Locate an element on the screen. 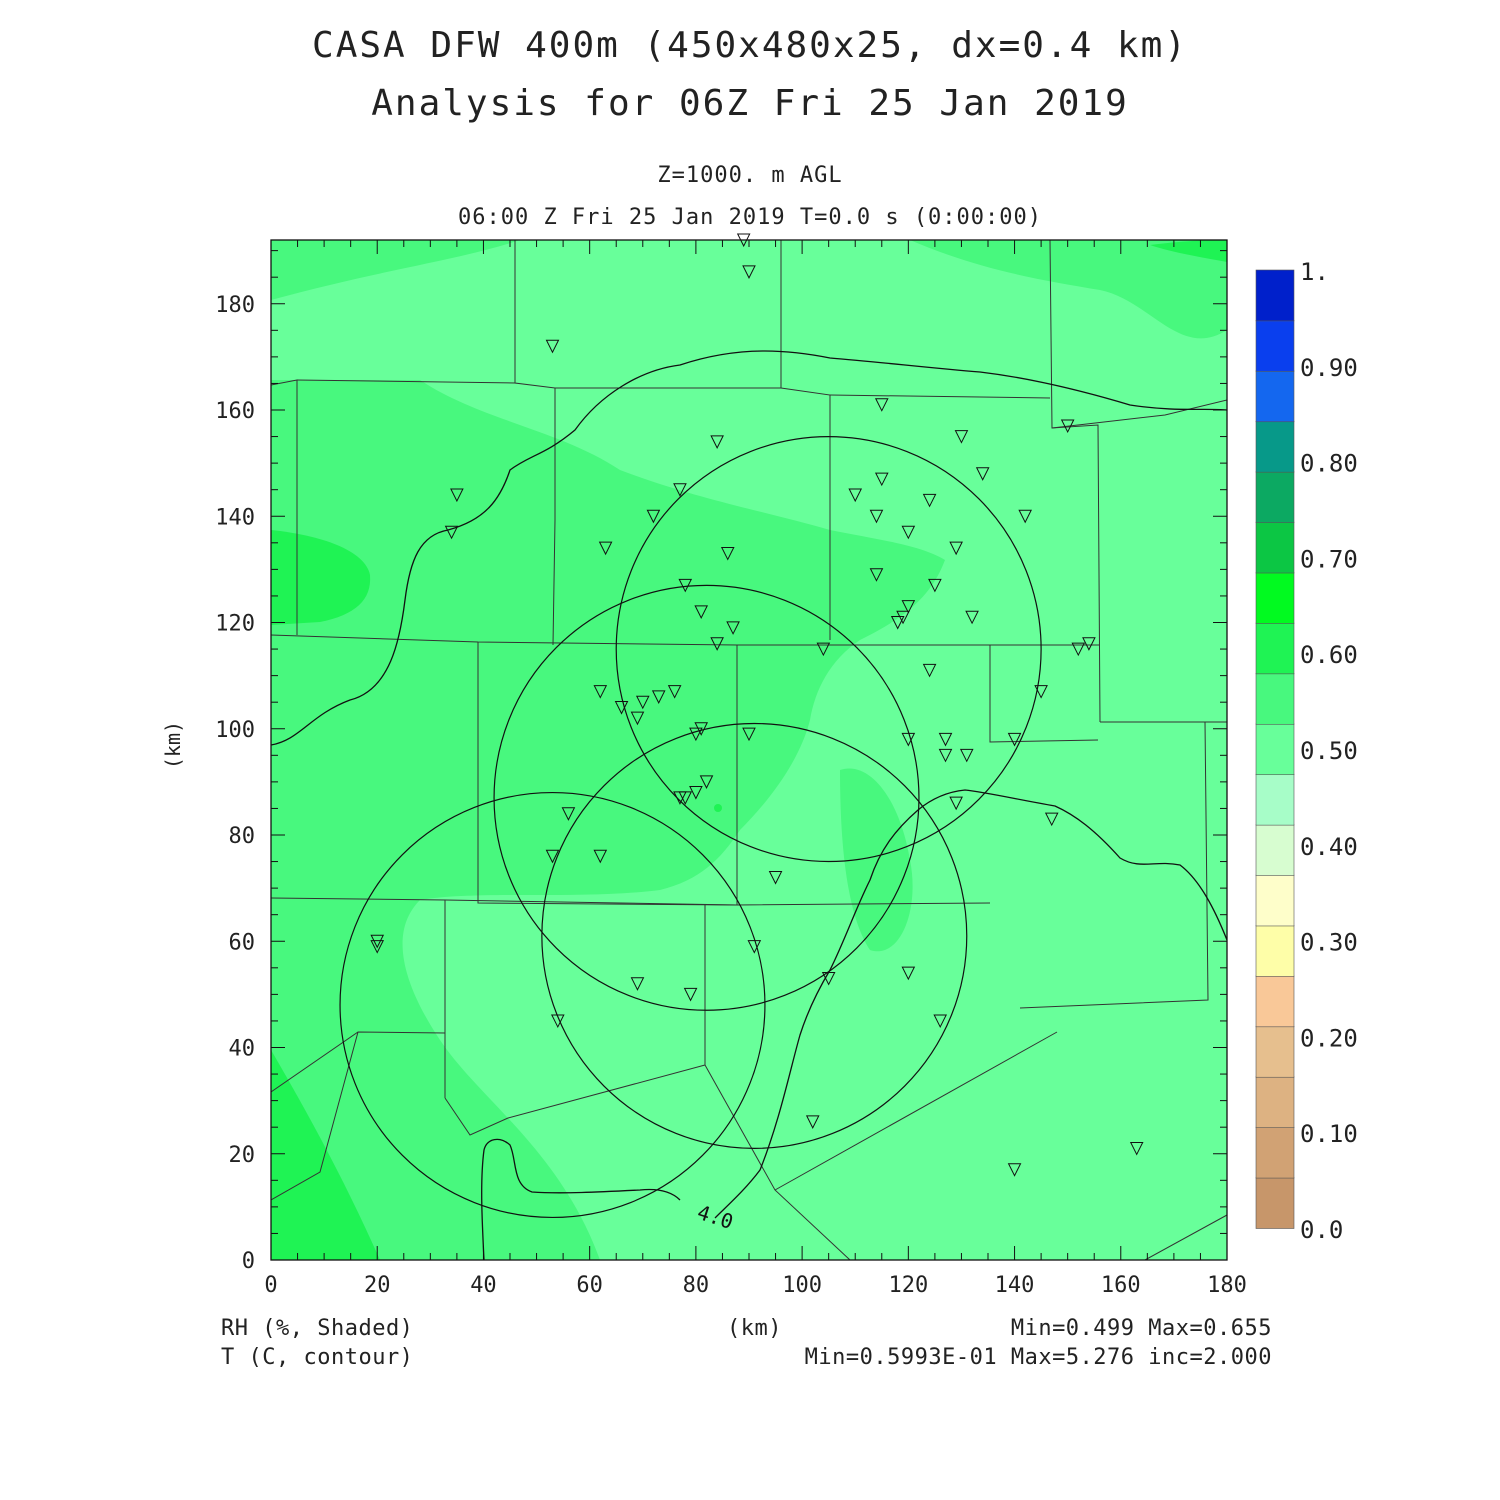  colorbar-label: 0.90 is located at coordinates (1329, 368).